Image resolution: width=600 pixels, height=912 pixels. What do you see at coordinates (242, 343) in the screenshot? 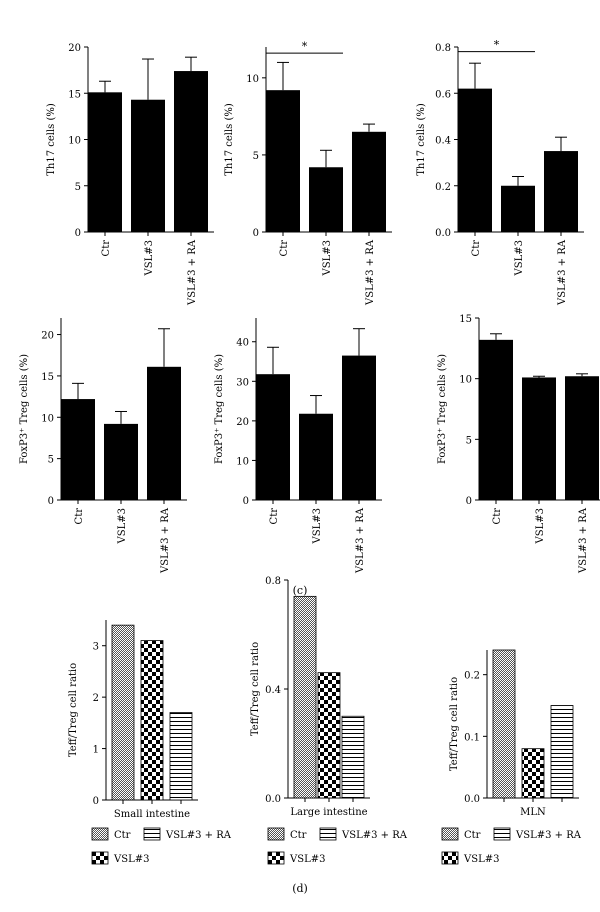
I see `y-tick-label: 40` at bounding box center [242, 343].